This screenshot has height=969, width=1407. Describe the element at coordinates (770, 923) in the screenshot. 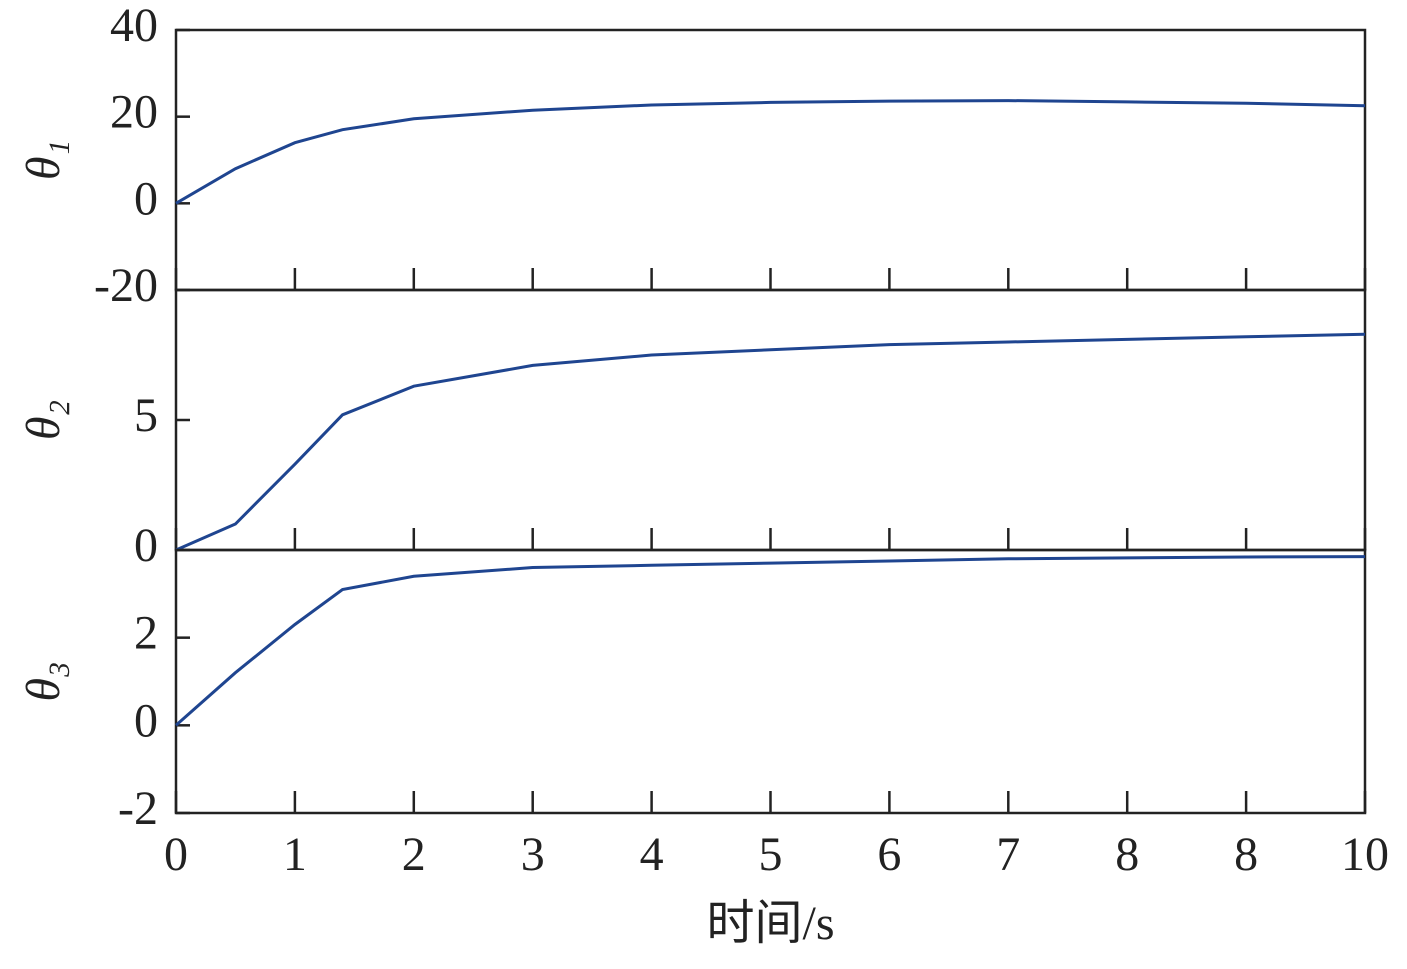

I see `x-axis-label: 时间/s` at that location.